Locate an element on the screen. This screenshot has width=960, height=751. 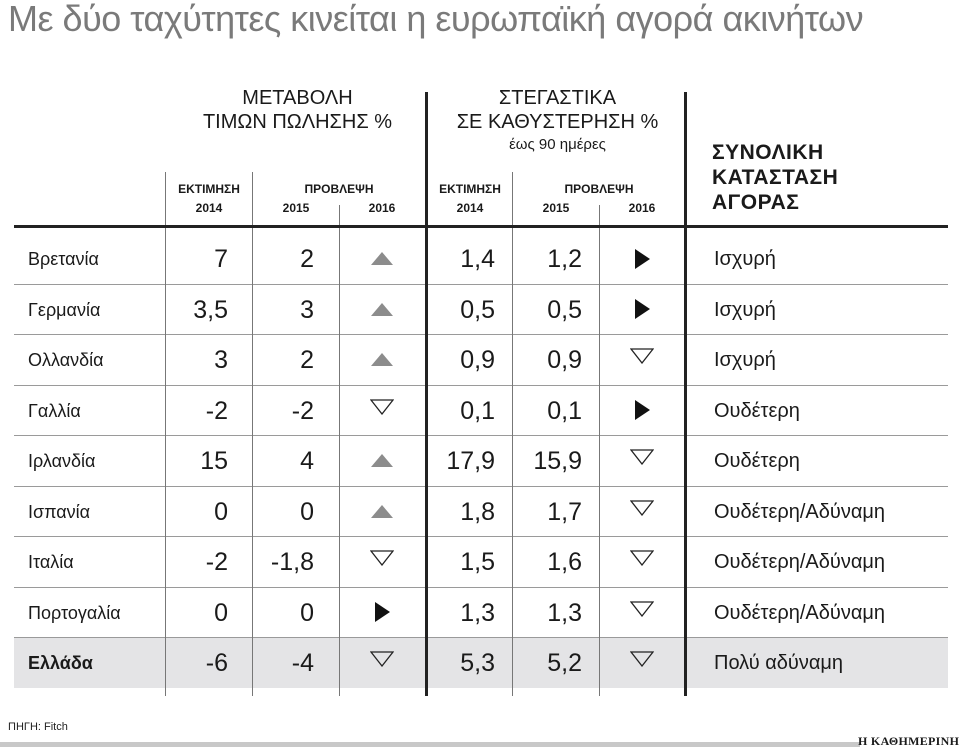
price-2014: 15 is located at coordinates (214, 461).